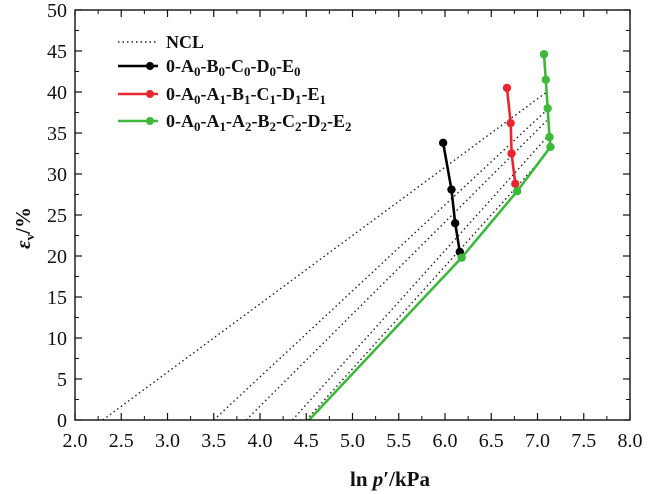 This screenshot has height=494, width=651. What do you see at coordinates (537, 441) in the screenshot?
I see `x-tick-label: 7.0` at bounding box center [537, 441].